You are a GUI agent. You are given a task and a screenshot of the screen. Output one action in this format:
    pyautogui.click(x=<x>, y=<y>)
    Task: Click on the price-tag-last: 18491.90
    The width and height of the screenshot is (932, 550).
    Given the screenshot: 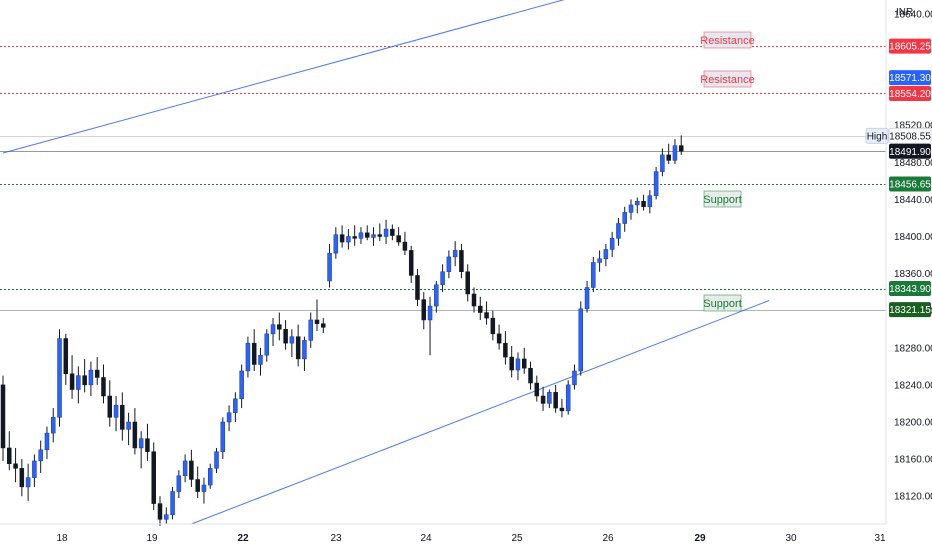 What is the action you would take?
    pyautogui.click(x=910, y=151)
    